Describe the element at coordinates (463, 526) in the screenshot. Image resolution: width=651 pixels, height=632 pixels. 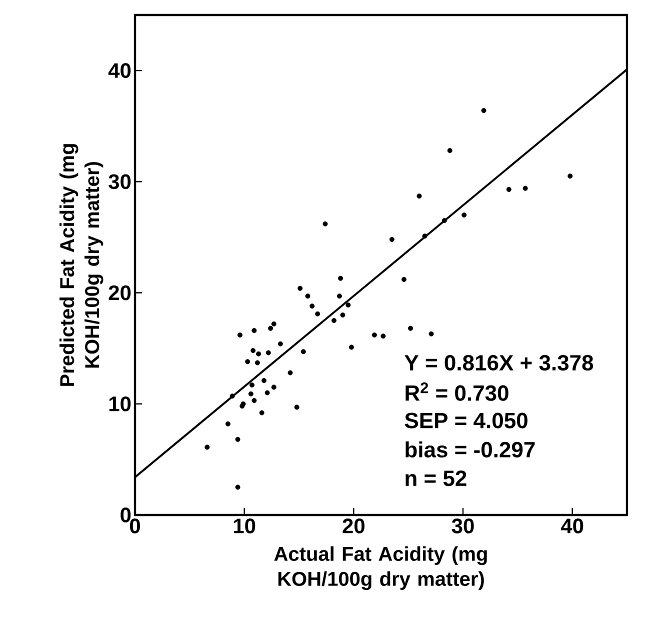
I see `x-tick-label: 30` at that location.